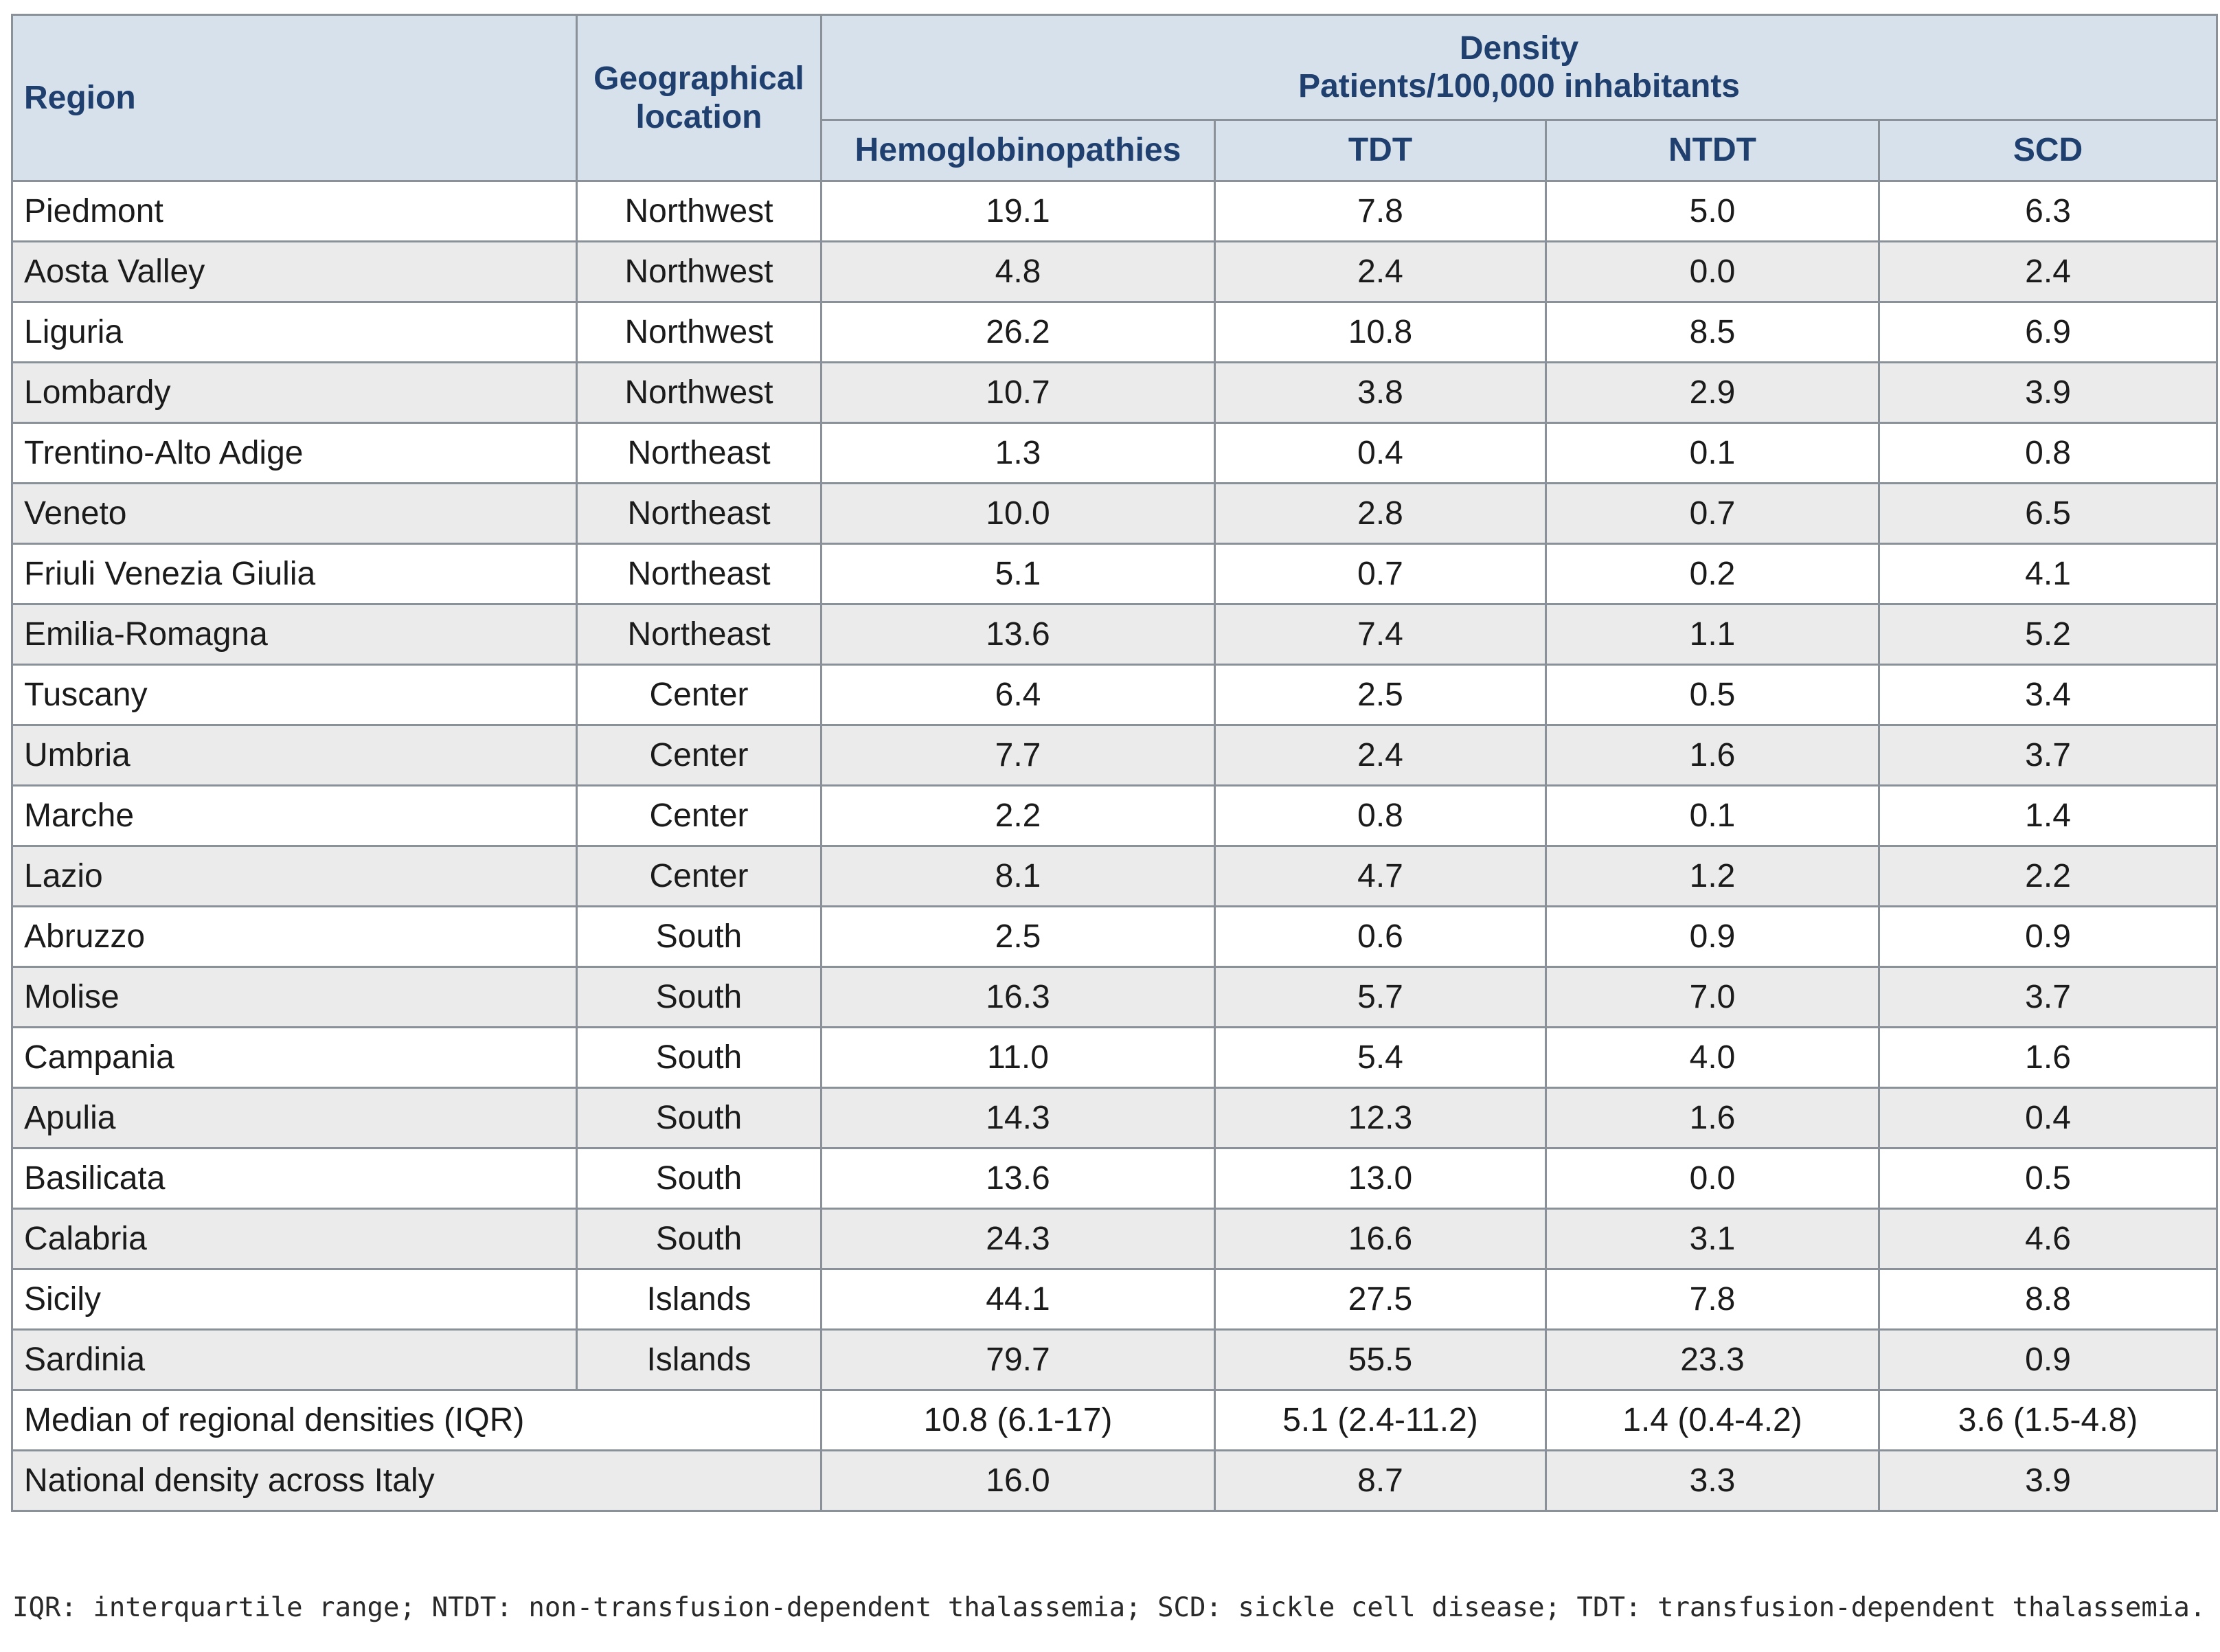 The image size is (2220, 1652). What do you see at coordinates (1018, 815) in the screenshot?
I see `cell-hemoglobinopathies: 2.2` at bounding box center [1018, 815].